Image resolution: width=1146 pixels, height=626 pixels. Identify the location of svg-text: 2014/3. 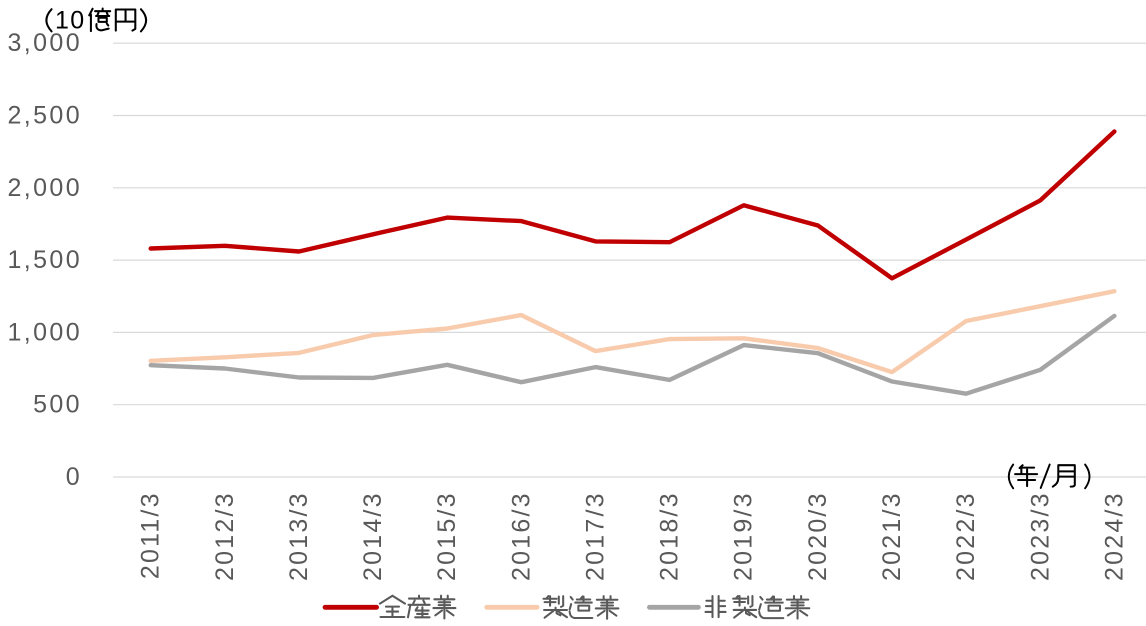
(373, 536).